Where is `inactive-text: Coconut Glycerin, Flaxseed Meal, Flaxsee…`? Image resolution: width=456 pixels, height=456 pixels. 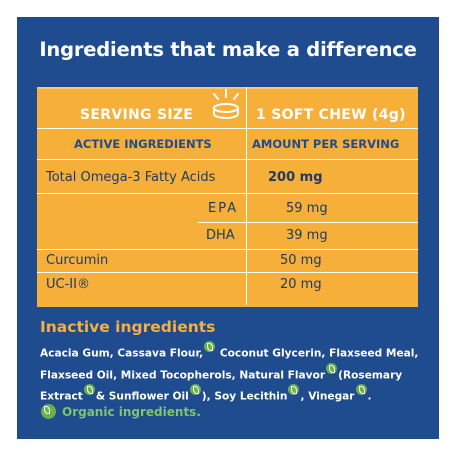 inactive-text: Coconut Glycerin, Flaxseed Meal, Flaxsee… is located at coordinates (229, 364).